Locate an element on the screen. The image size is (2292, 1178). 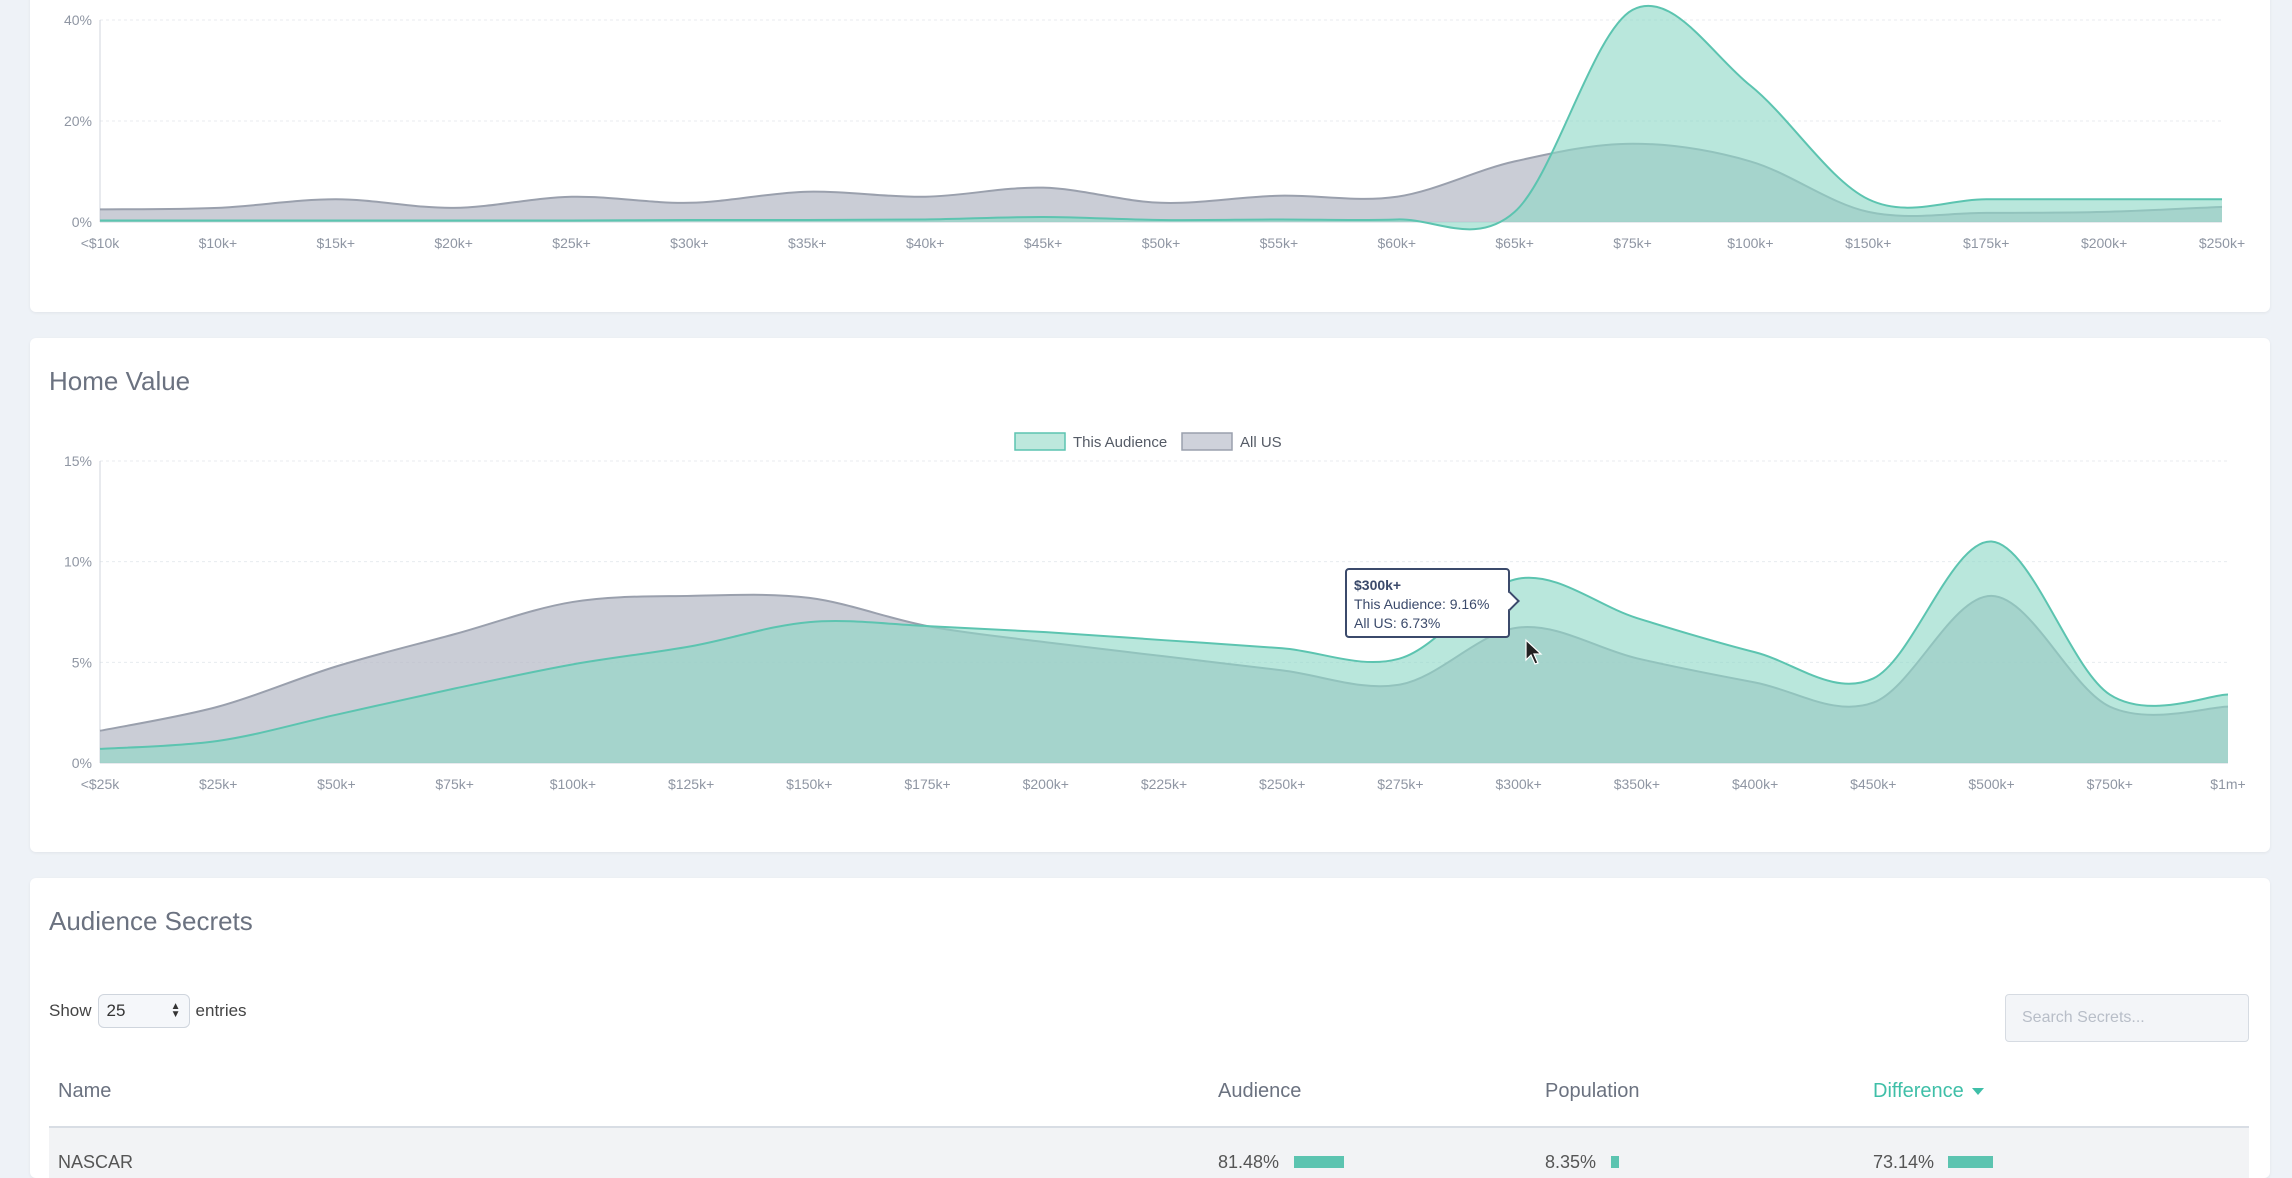
x-tick-label: $500k+ is located at coordinates (1991, 784).